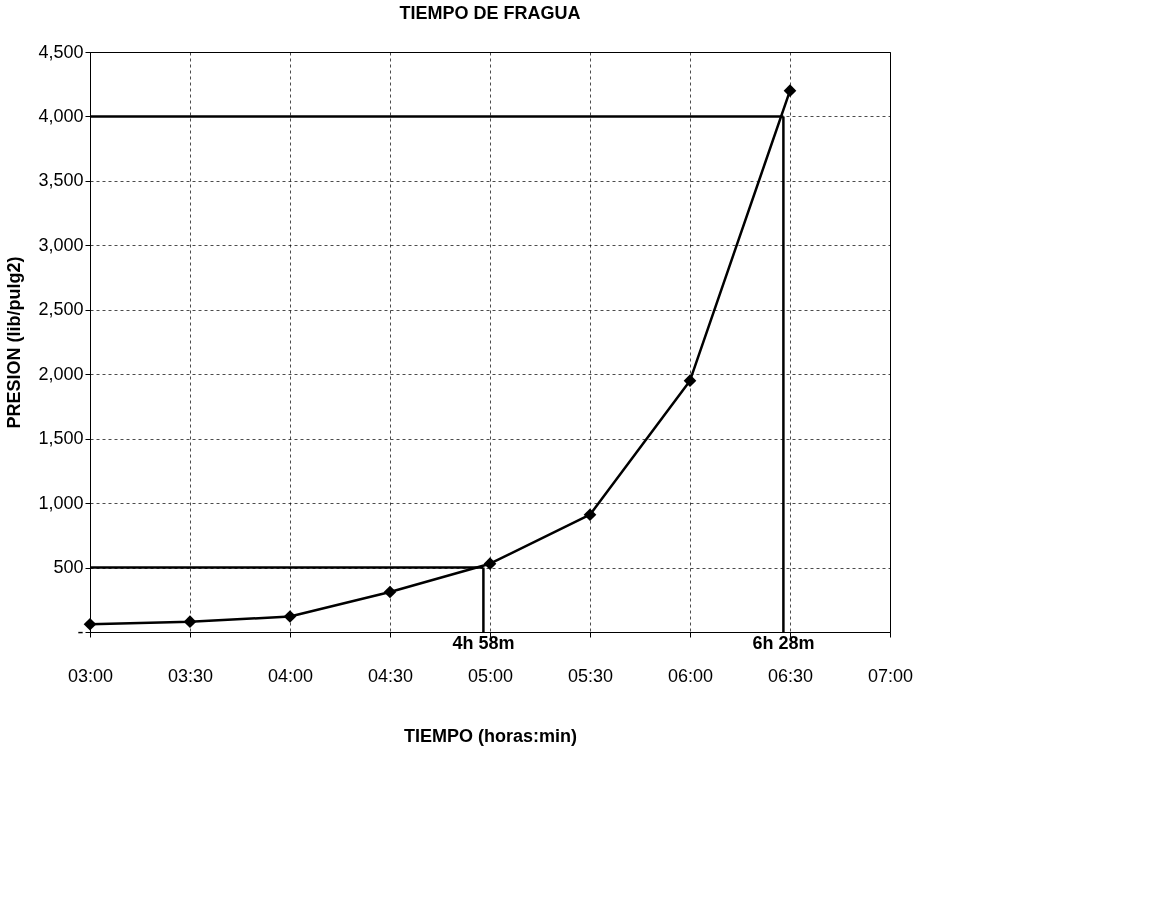 This screenshot has height=914, width=1167. What do you see at coordinates (61, 244) in the screenshot?
I see `y-tick-label: 3,000` at bounding box center [61, 244].